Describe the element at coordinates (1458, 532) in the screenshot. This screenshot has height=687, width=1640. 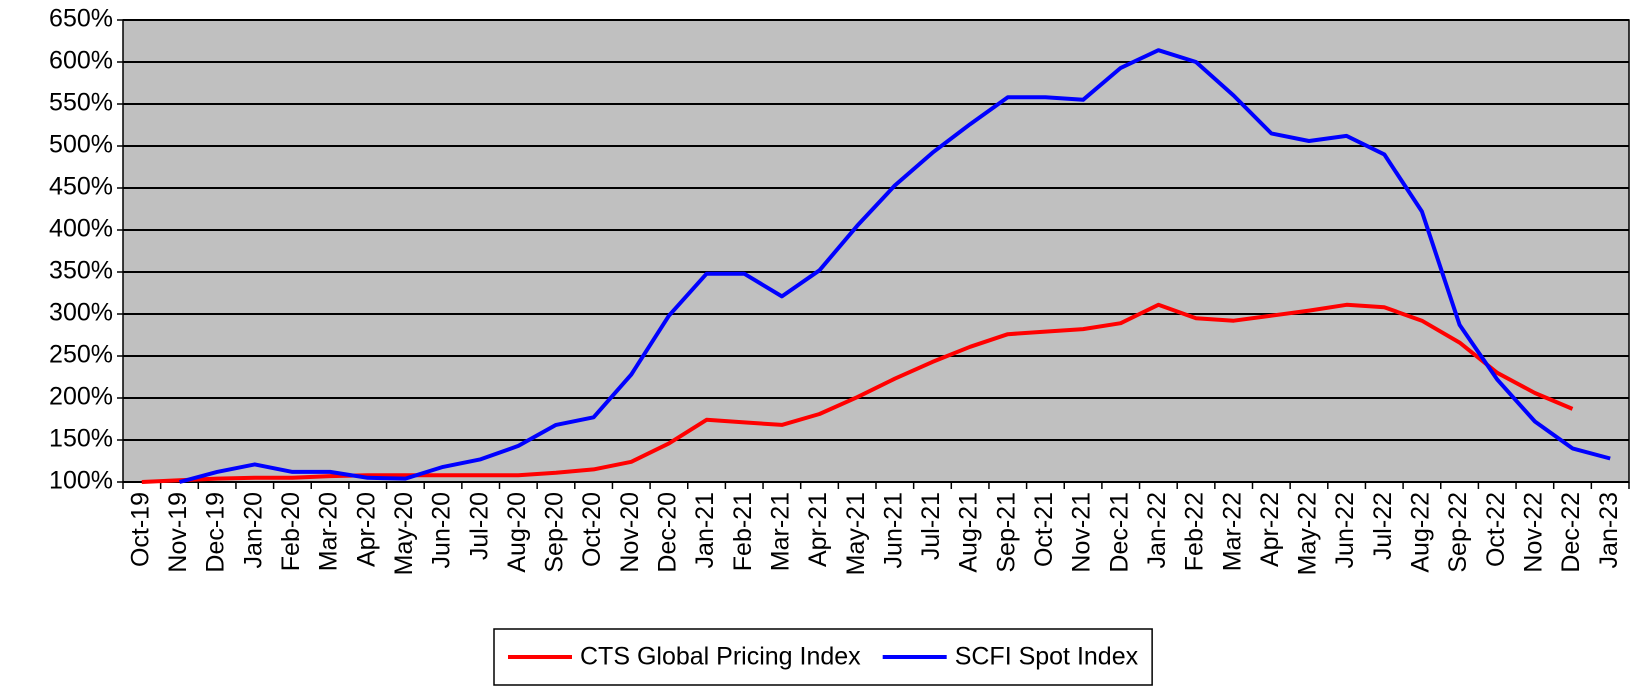
I see `x-tick-label: Sep-22` at that location.